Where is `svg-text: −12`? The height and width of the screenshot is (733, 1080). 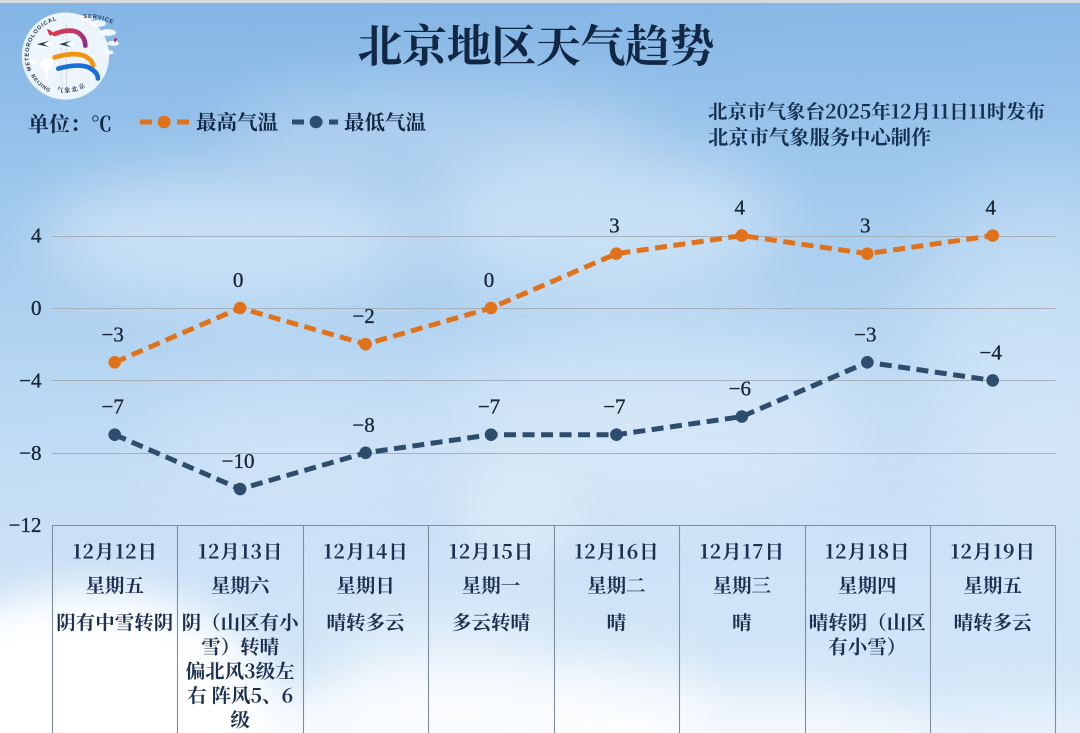 svg-text: −12 is located at coordinates (25, 525).